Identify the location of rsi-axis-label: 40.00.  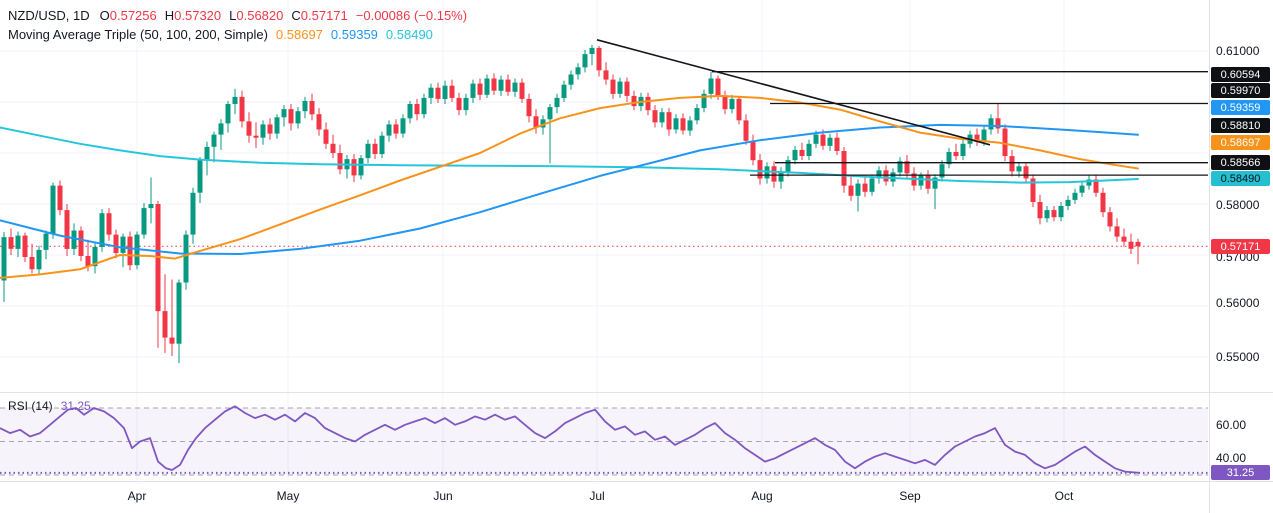
(1231, 458).